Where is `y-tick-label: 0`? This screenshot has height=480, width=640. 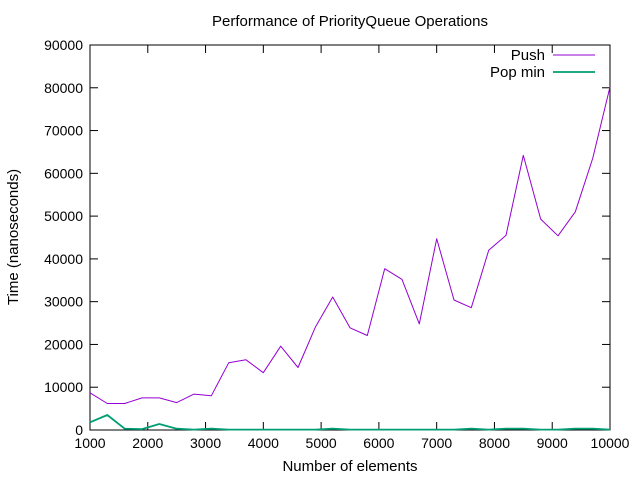 y-tick-label: 0 is located at coordinates (79, 430).